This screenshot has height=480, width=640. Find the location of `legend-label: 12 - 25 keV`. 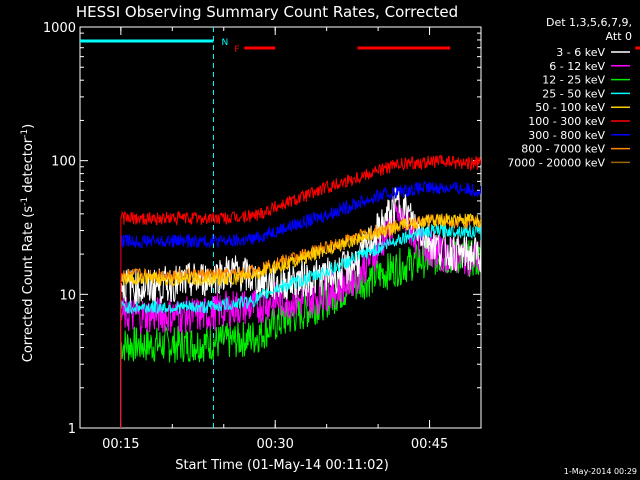

legend-label: 12 - 25 keV is located at coordinates (573, 80).